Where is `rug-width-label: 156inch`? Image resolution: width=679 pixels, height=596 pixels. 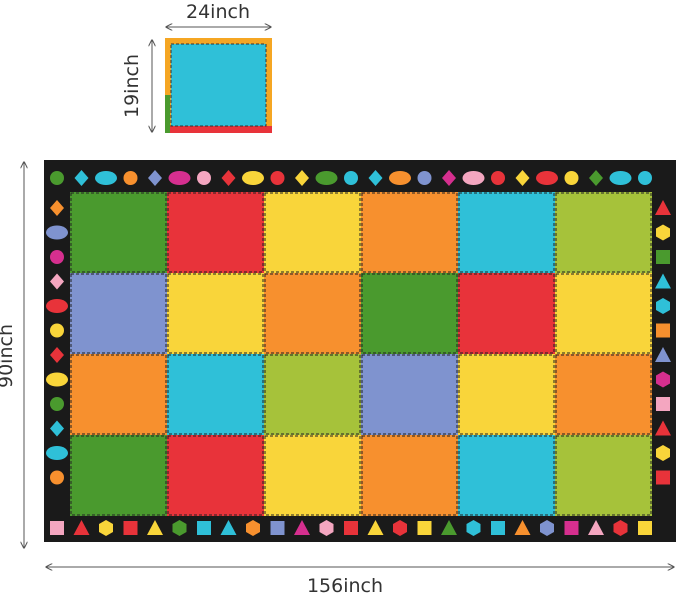 rug-width-label: 156inch is located at coordinates (345, 585).